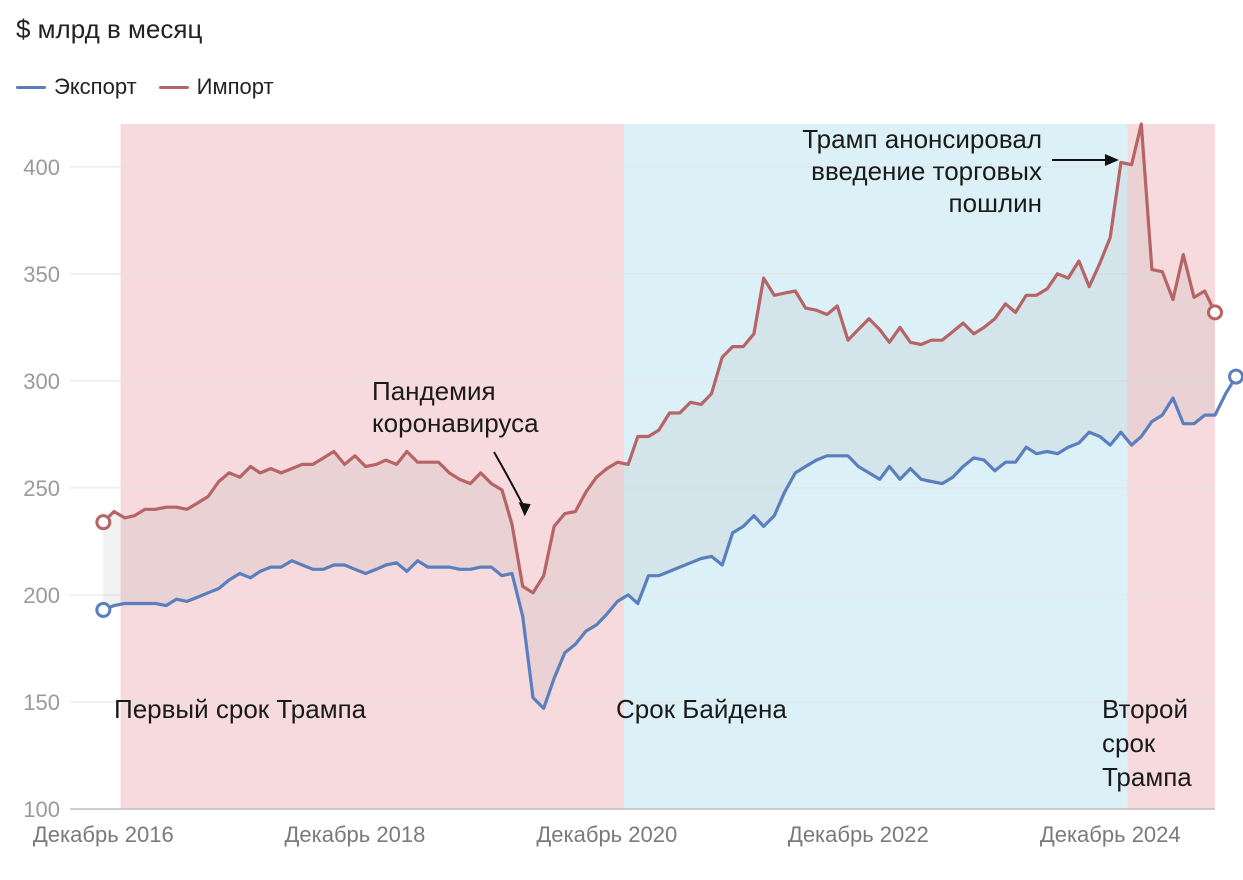  I want to click on y-tick-label: 100, so click(41, 809).